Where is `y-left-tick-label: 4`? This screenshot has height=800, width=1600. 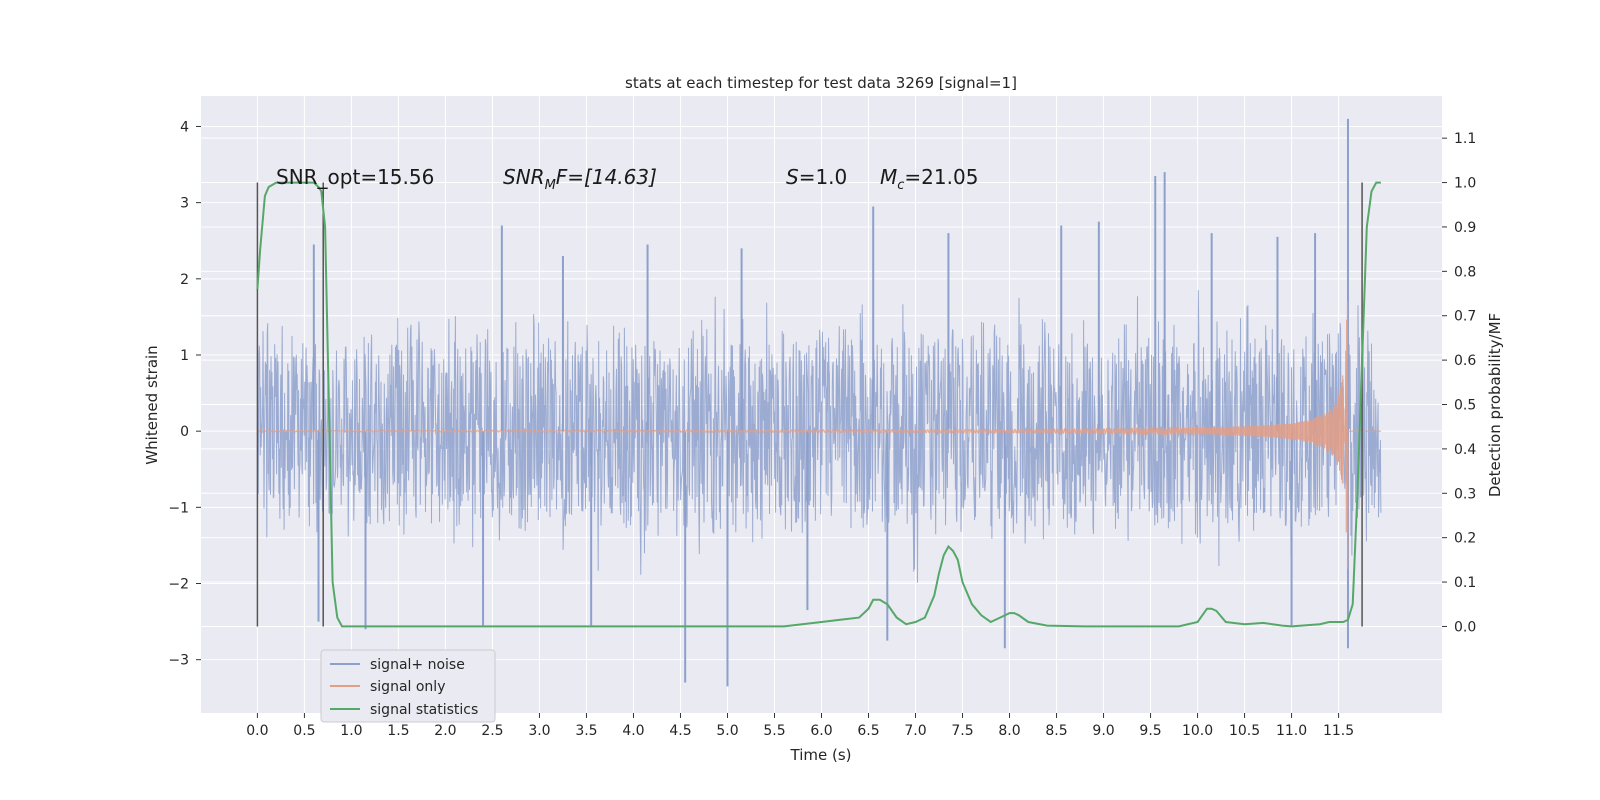
y-left-tick-label: 4 is located at coordinates (184, 127).